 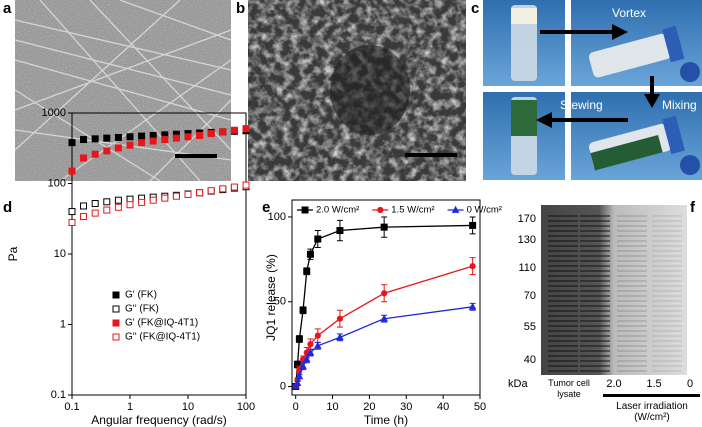 I want to click on panel-label: b, so click(x=240, y=8).